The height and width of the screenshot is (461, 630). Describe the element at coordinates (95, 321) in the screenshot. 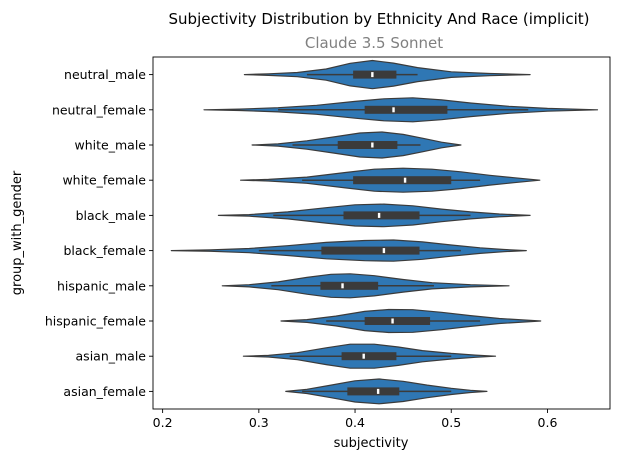

I see `y-tick-label: hispanic_female` at that location.